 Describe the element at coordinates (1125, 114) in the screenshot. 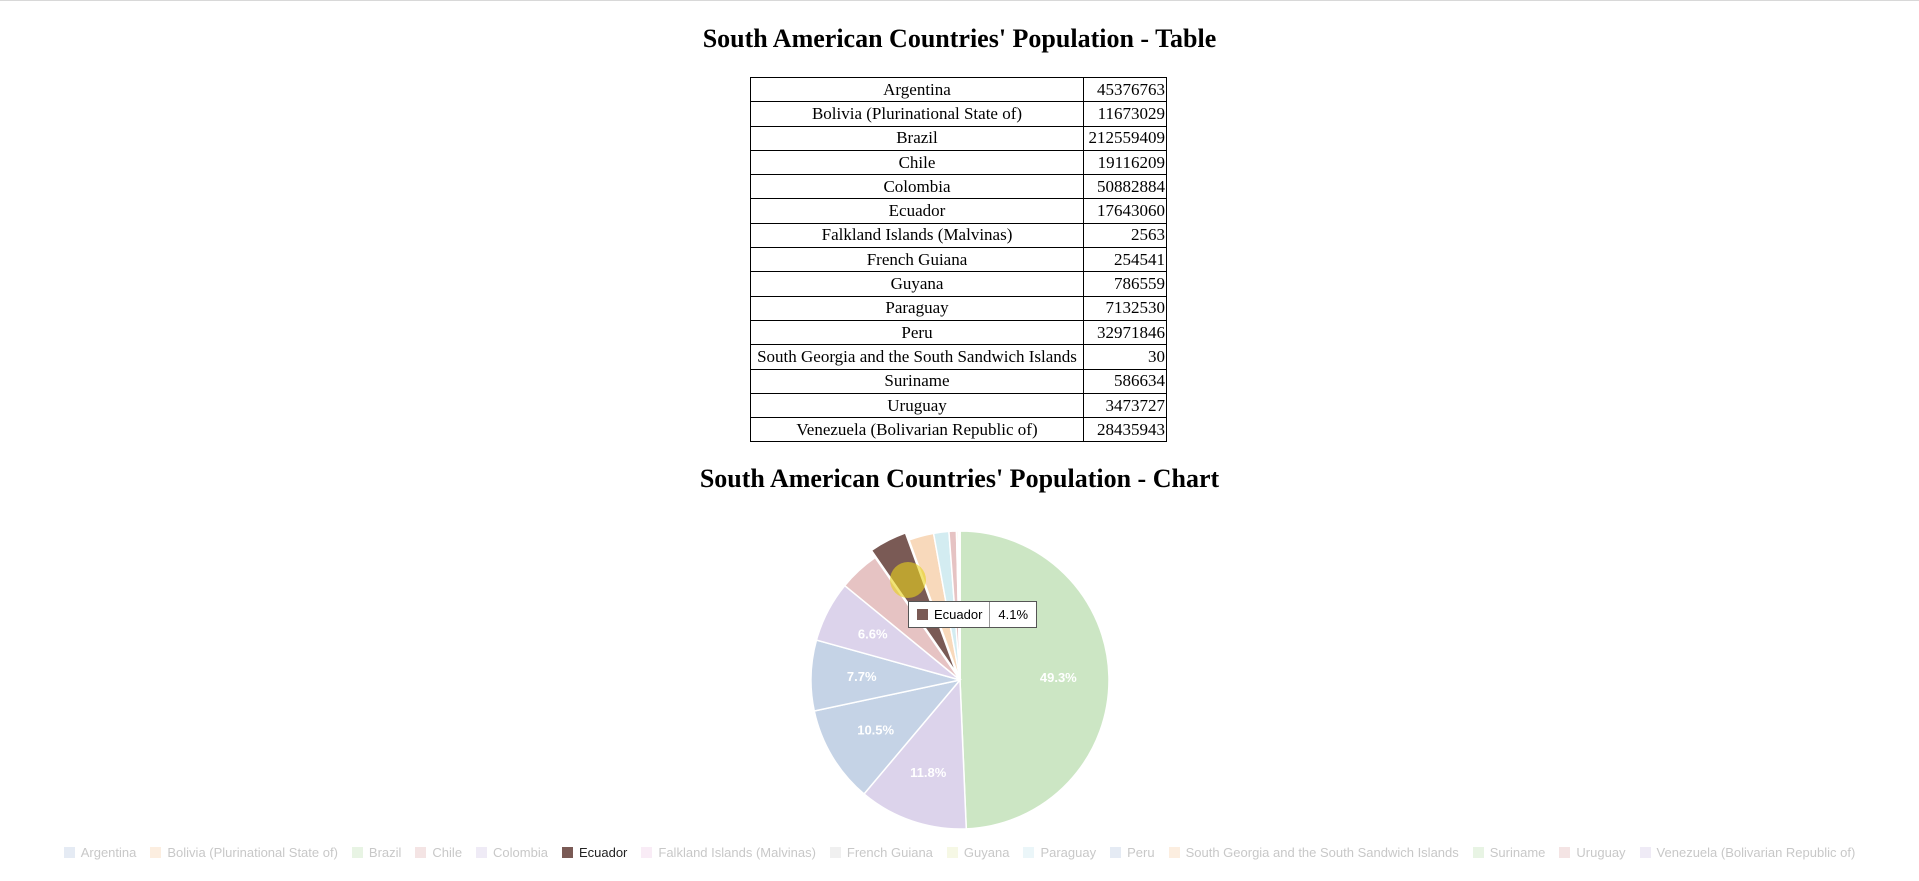

I see `population-cell: 11673029` at that location.